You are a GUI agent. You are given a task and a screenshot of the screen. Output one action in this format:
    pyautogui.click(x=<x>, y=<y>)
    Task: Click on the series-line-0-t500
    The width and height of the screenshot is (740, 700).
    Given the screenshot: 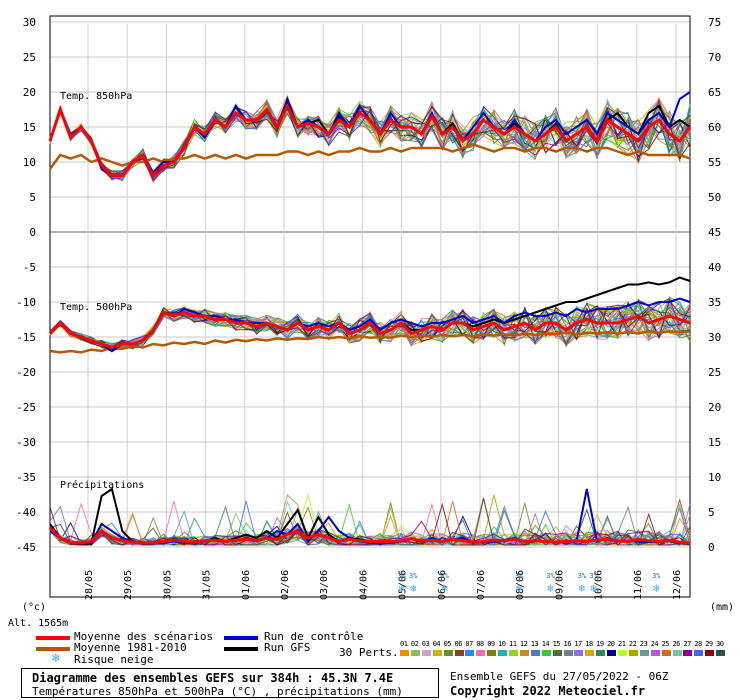 What is the action you would take?
    pyautogui.click(x=369, y=330)
    